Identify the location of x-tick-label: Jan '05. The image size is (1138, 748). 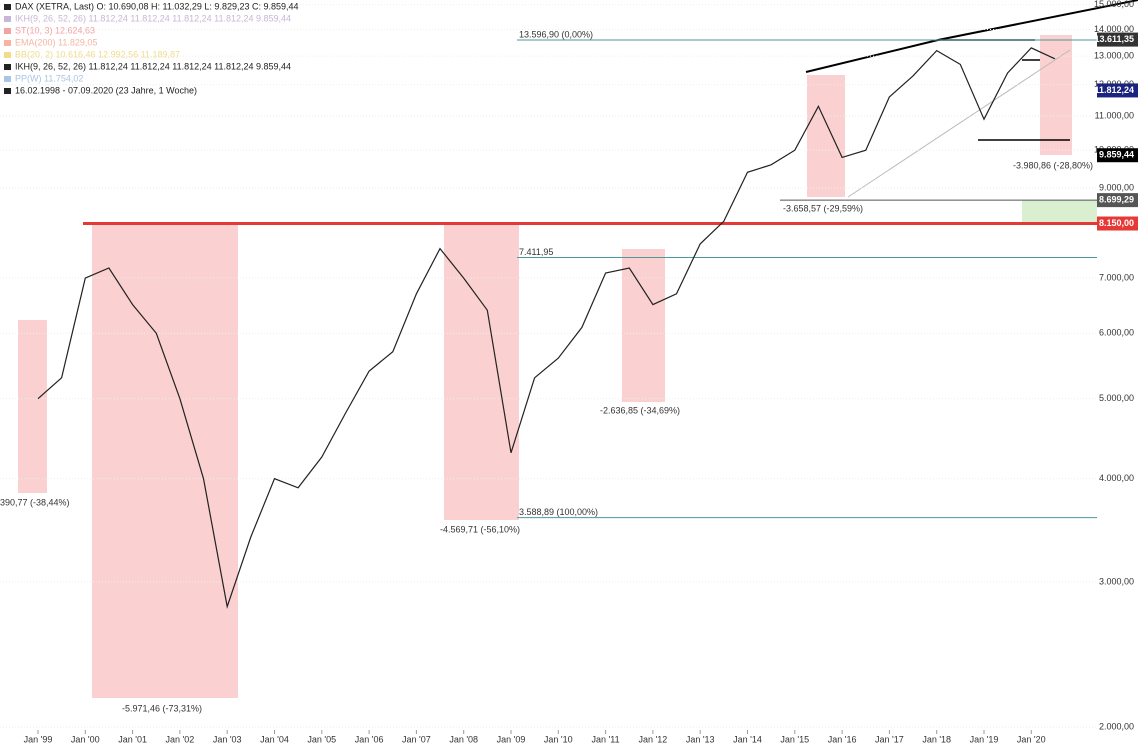
(321, 739).